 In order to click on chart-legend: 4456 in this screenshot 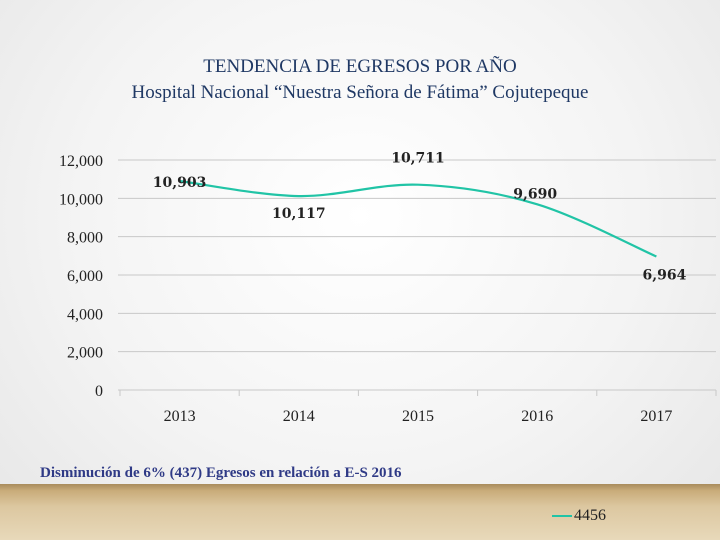, I will do `click(579, 516)`.